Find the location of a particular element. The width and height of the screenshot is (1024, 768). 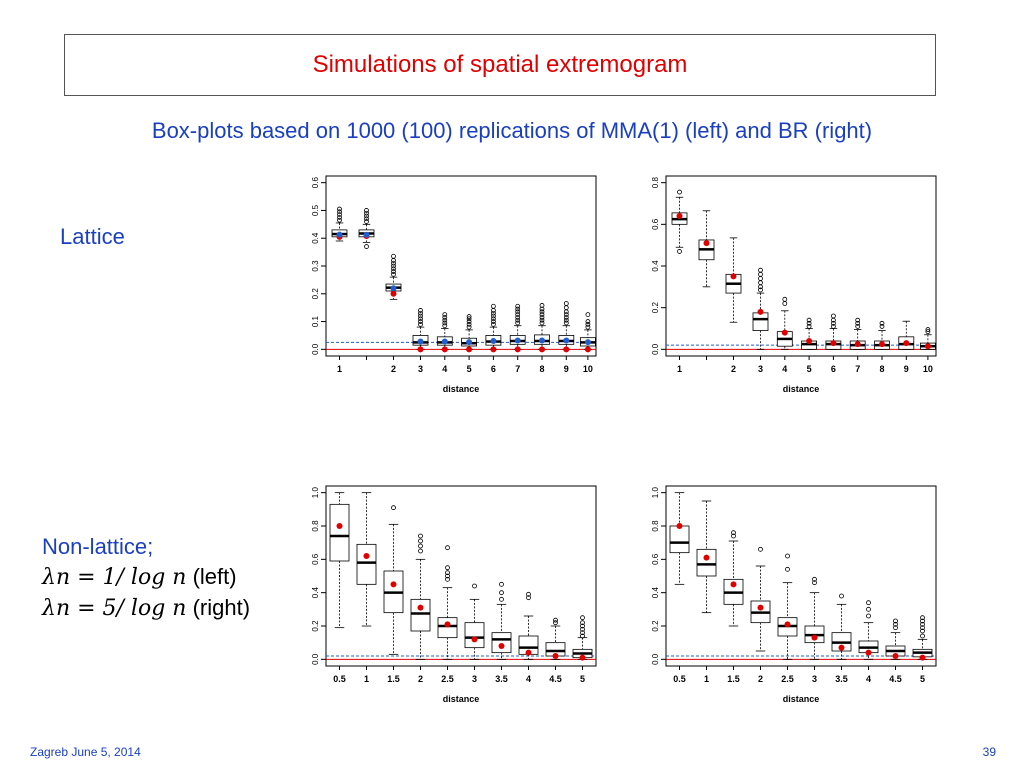

y-tick-label: 0.5 is located at coordinates (315, 210).